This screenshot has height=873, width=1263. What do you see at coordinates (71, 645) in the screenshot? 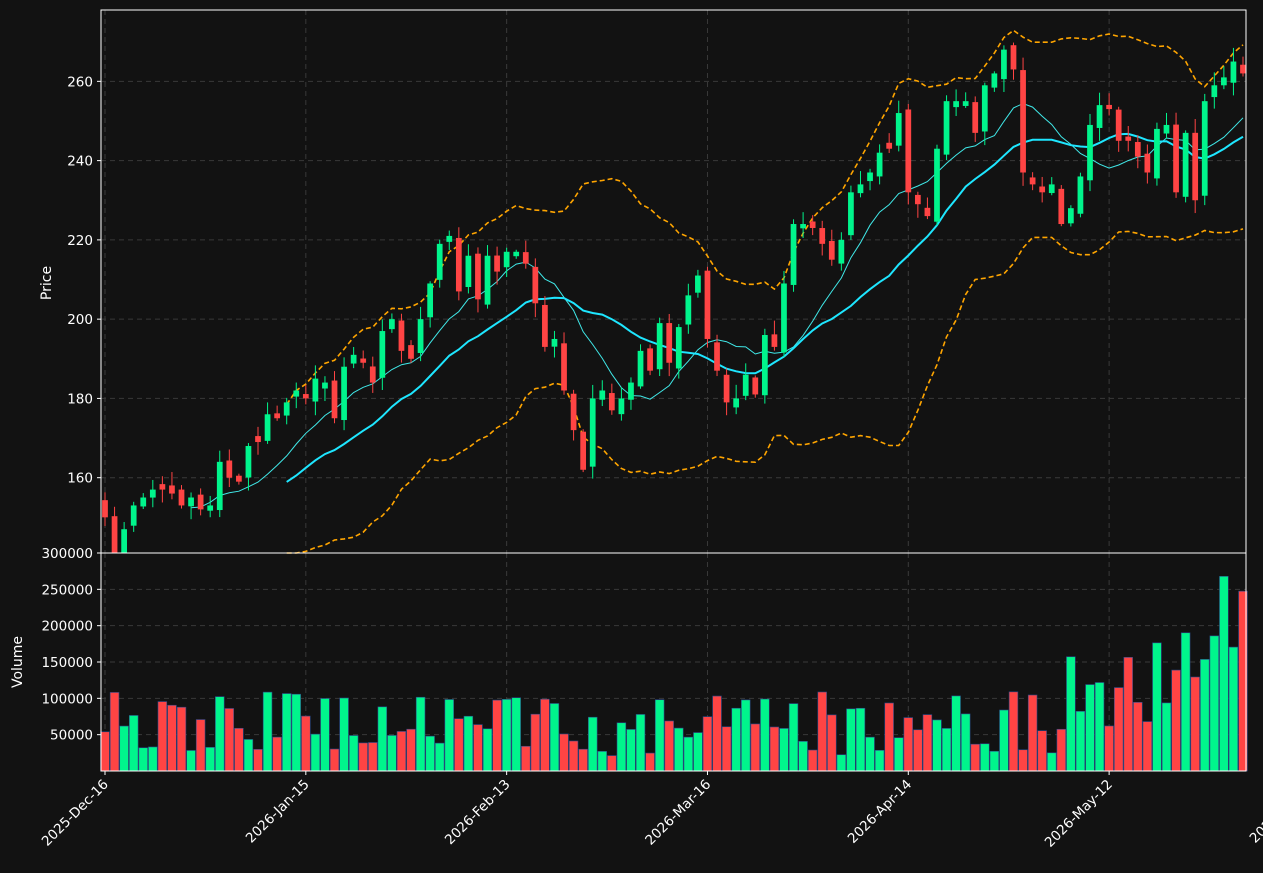
I see `volume-y-axis: 50000 100000 150000 200000 250000 300000` at bounding box center [71, 645].